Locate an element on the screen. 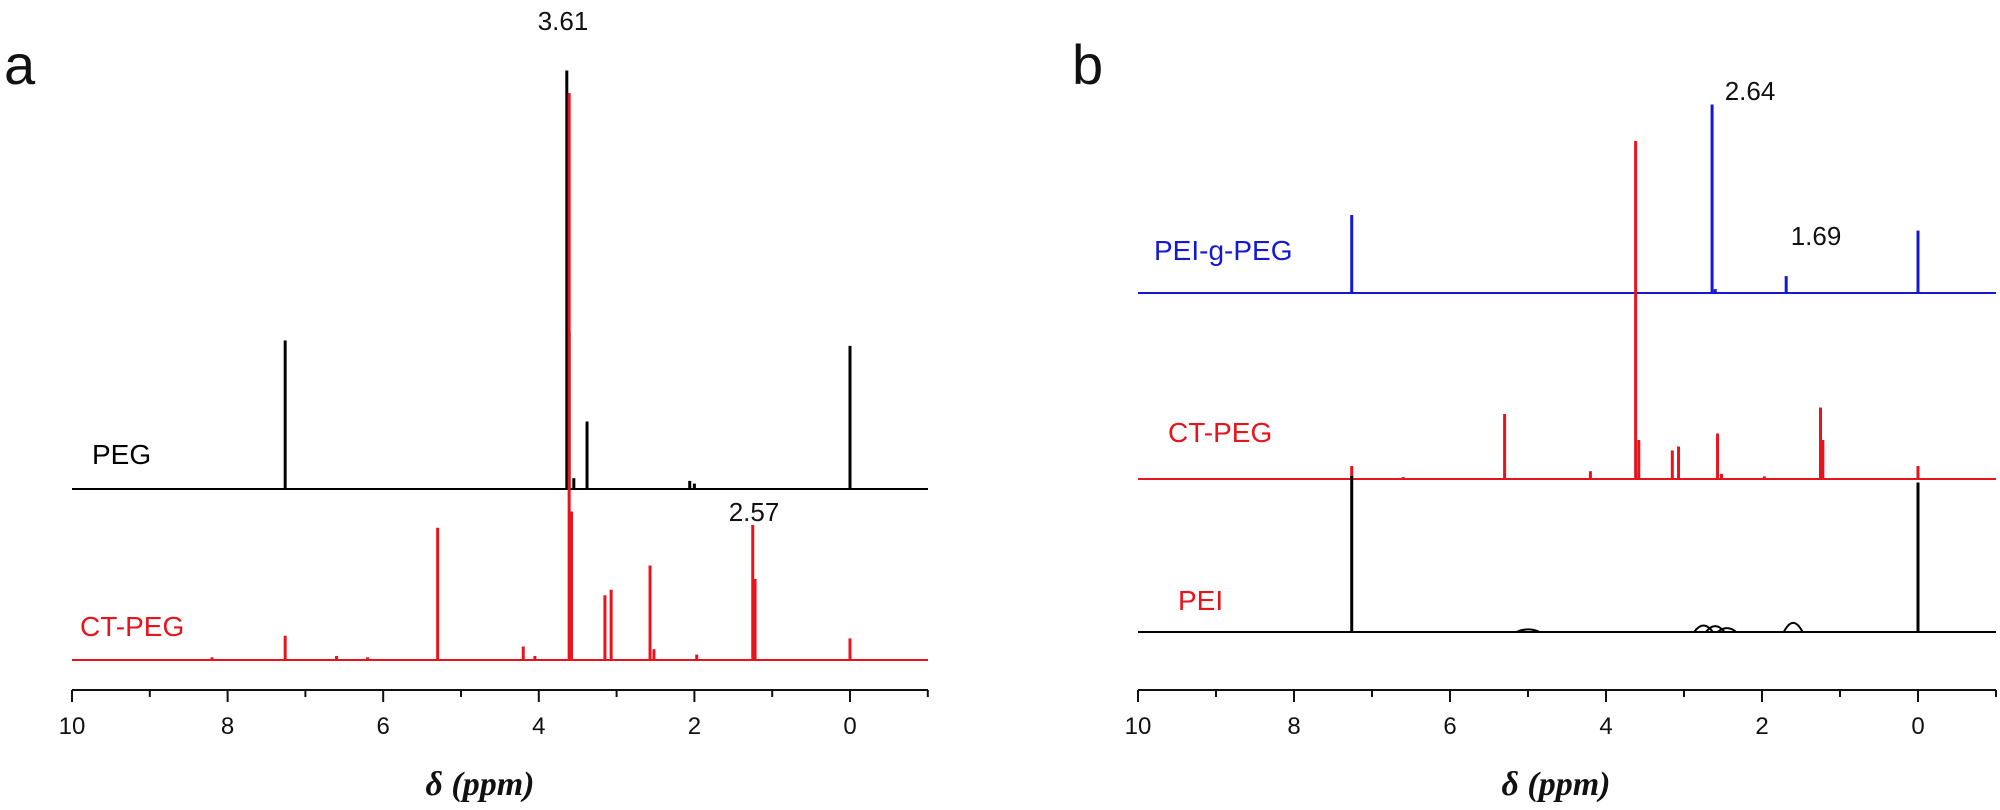  panel-a-peak-label-361: 3.61 is located at coordinates (563, 21).